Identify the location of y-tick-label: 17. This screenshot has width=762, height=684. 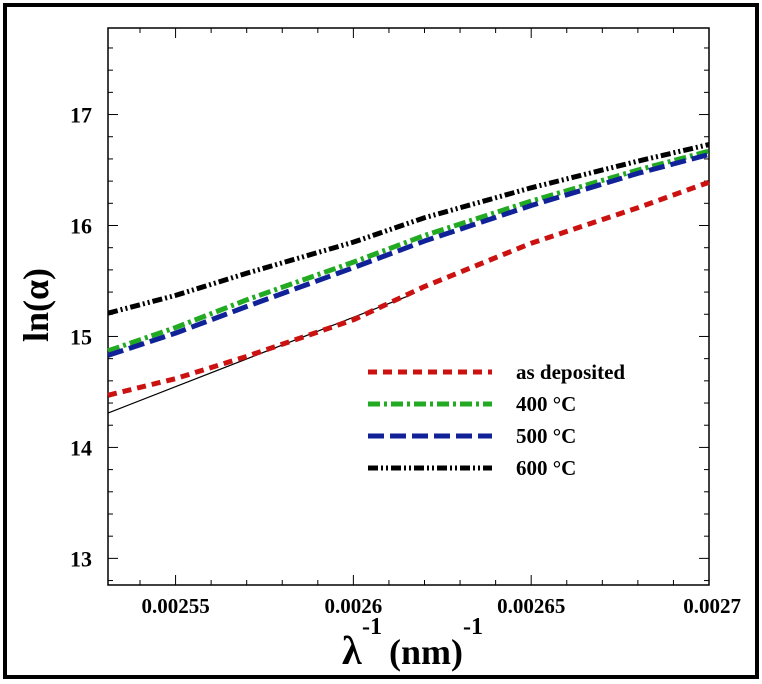
(81, 115).